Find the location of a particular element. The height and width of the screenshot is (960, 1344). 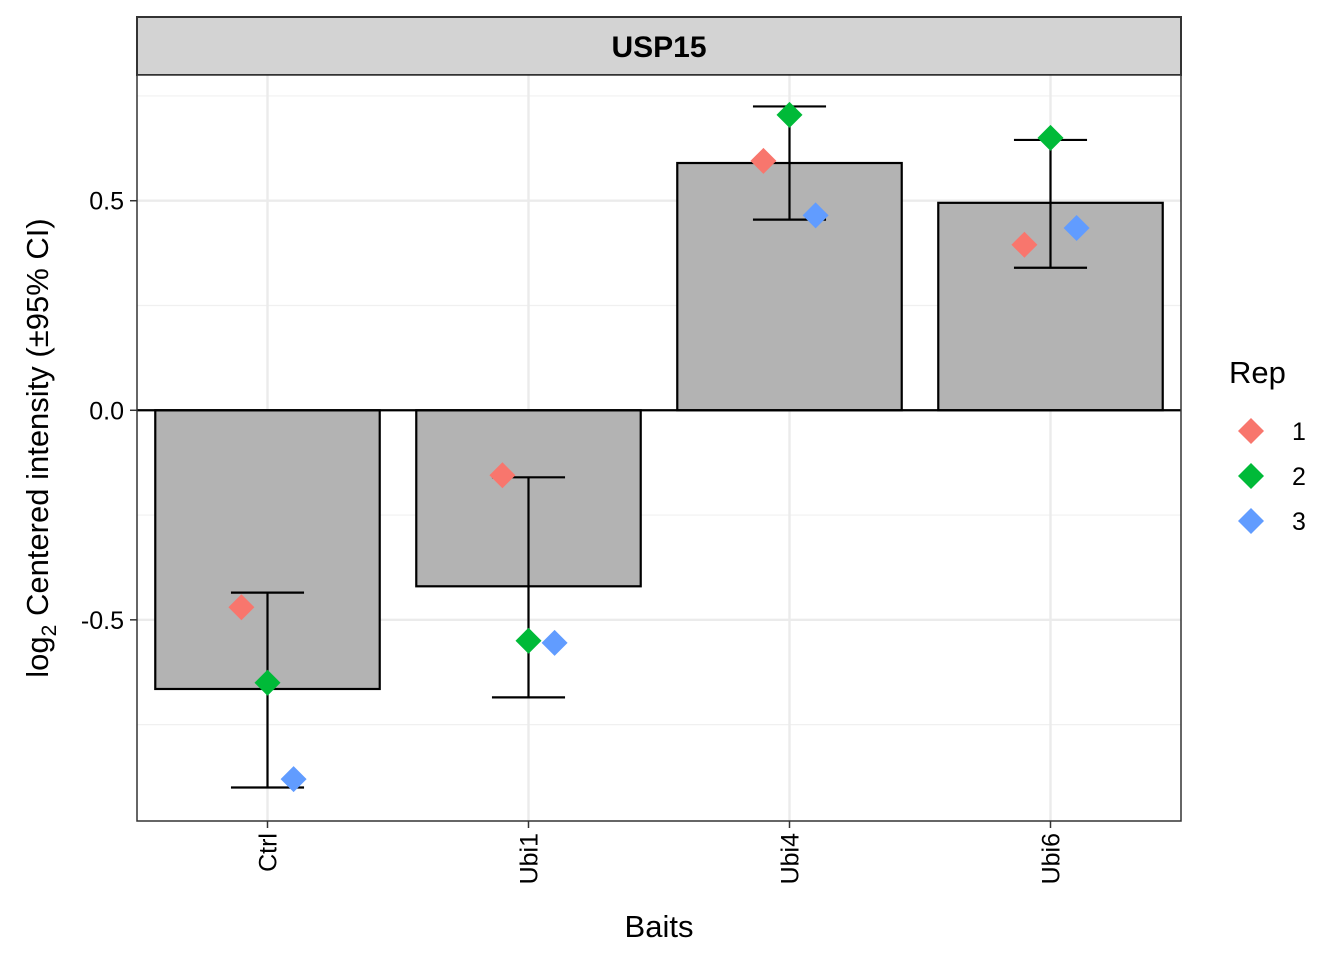

point-rep2-ubi4 is located at coordinates (789, 114).